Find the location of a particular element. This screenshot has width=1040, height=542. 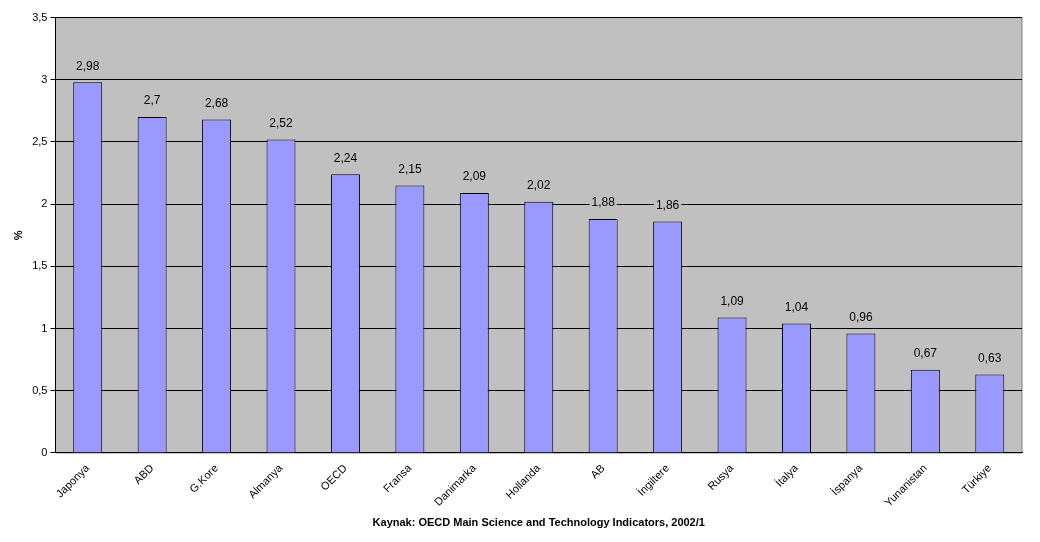

data-label: 2,7 is located at coordinates (152, 100).